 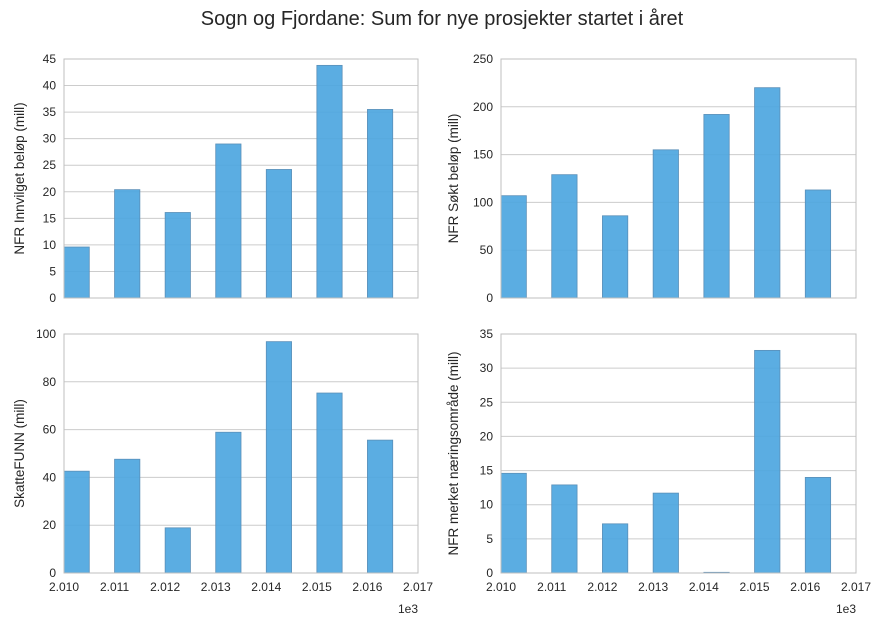 What do you see at coordinates (483, 59) in the screenshot?
I see `y-tick-label: 250` at bounding box center [483, 59].